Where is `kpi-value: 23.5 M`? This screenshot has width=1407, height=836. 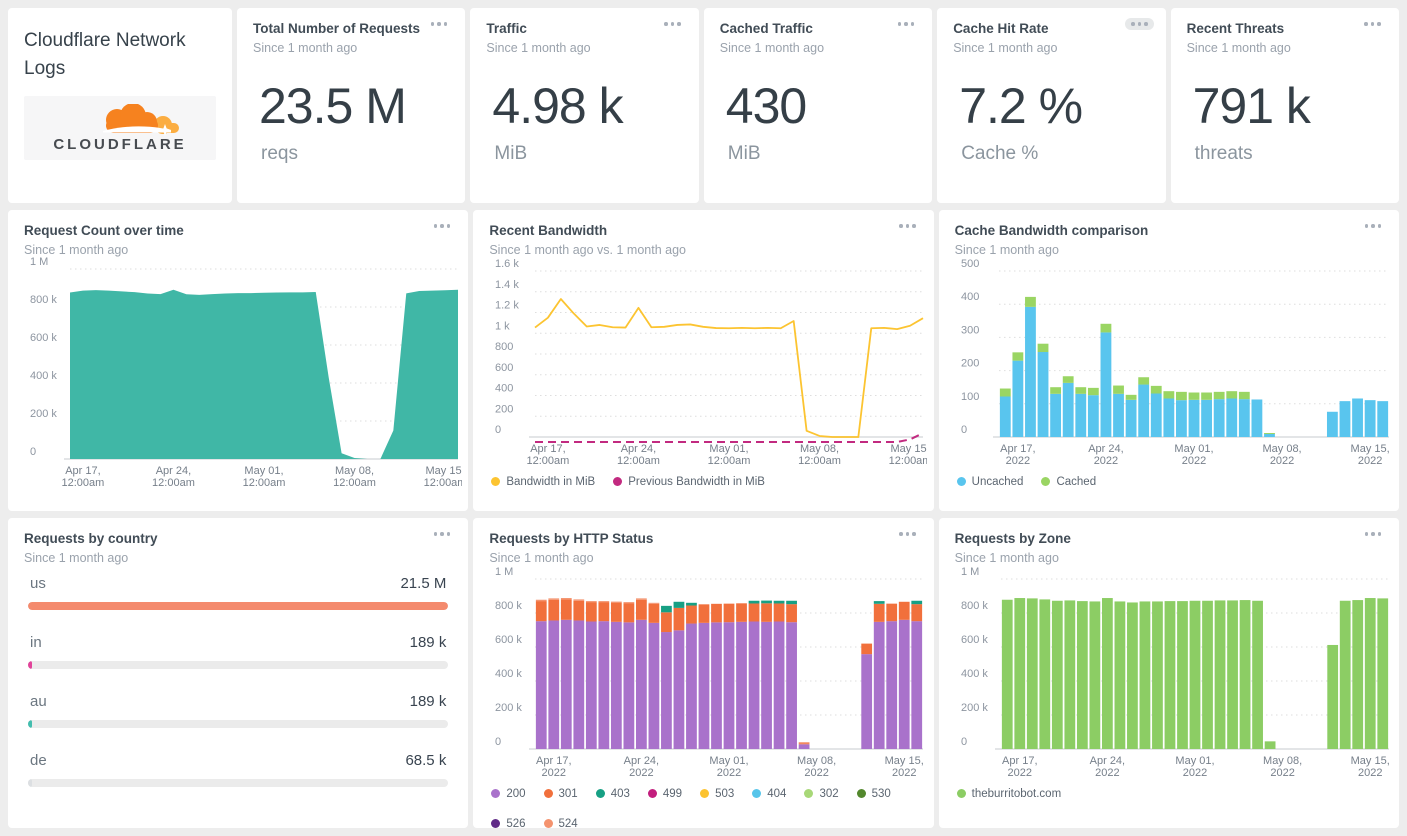
kpi-value: 23.5 M is located at coordinates (333, 105).